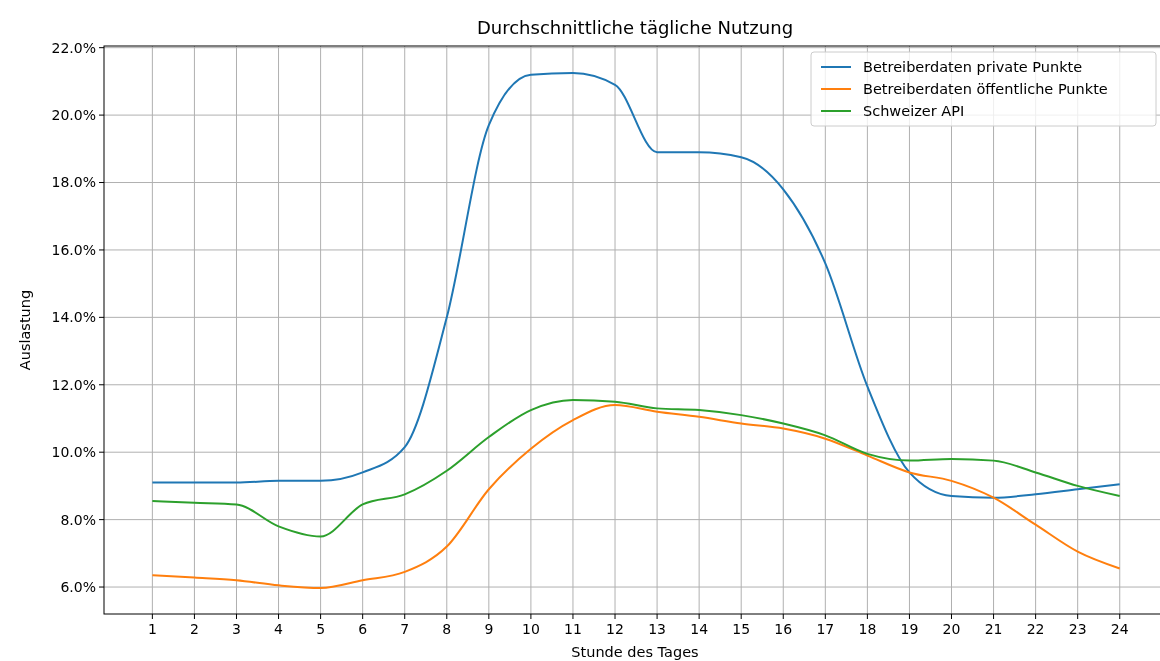 The height and width of the screenshot is (661, 1160). I want to click on x-tick-label: 13, so click(657, 629).